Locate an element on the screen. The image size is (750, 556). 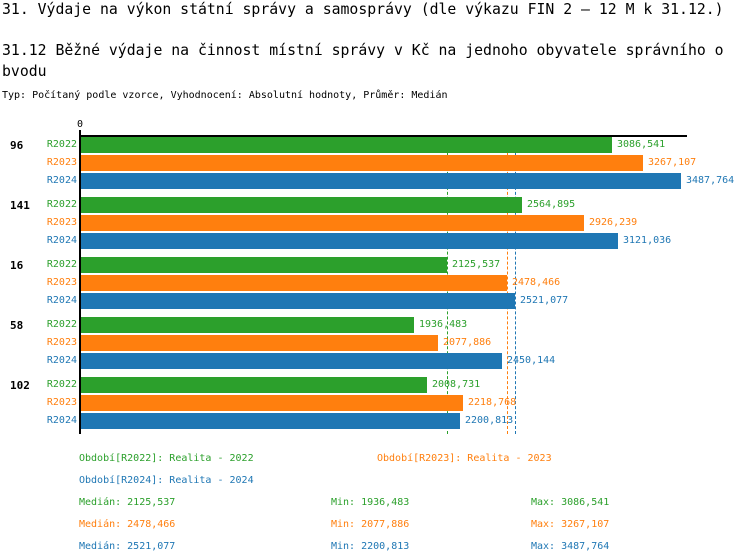
group-label-58: 58 is located at coordinates (17, 325).